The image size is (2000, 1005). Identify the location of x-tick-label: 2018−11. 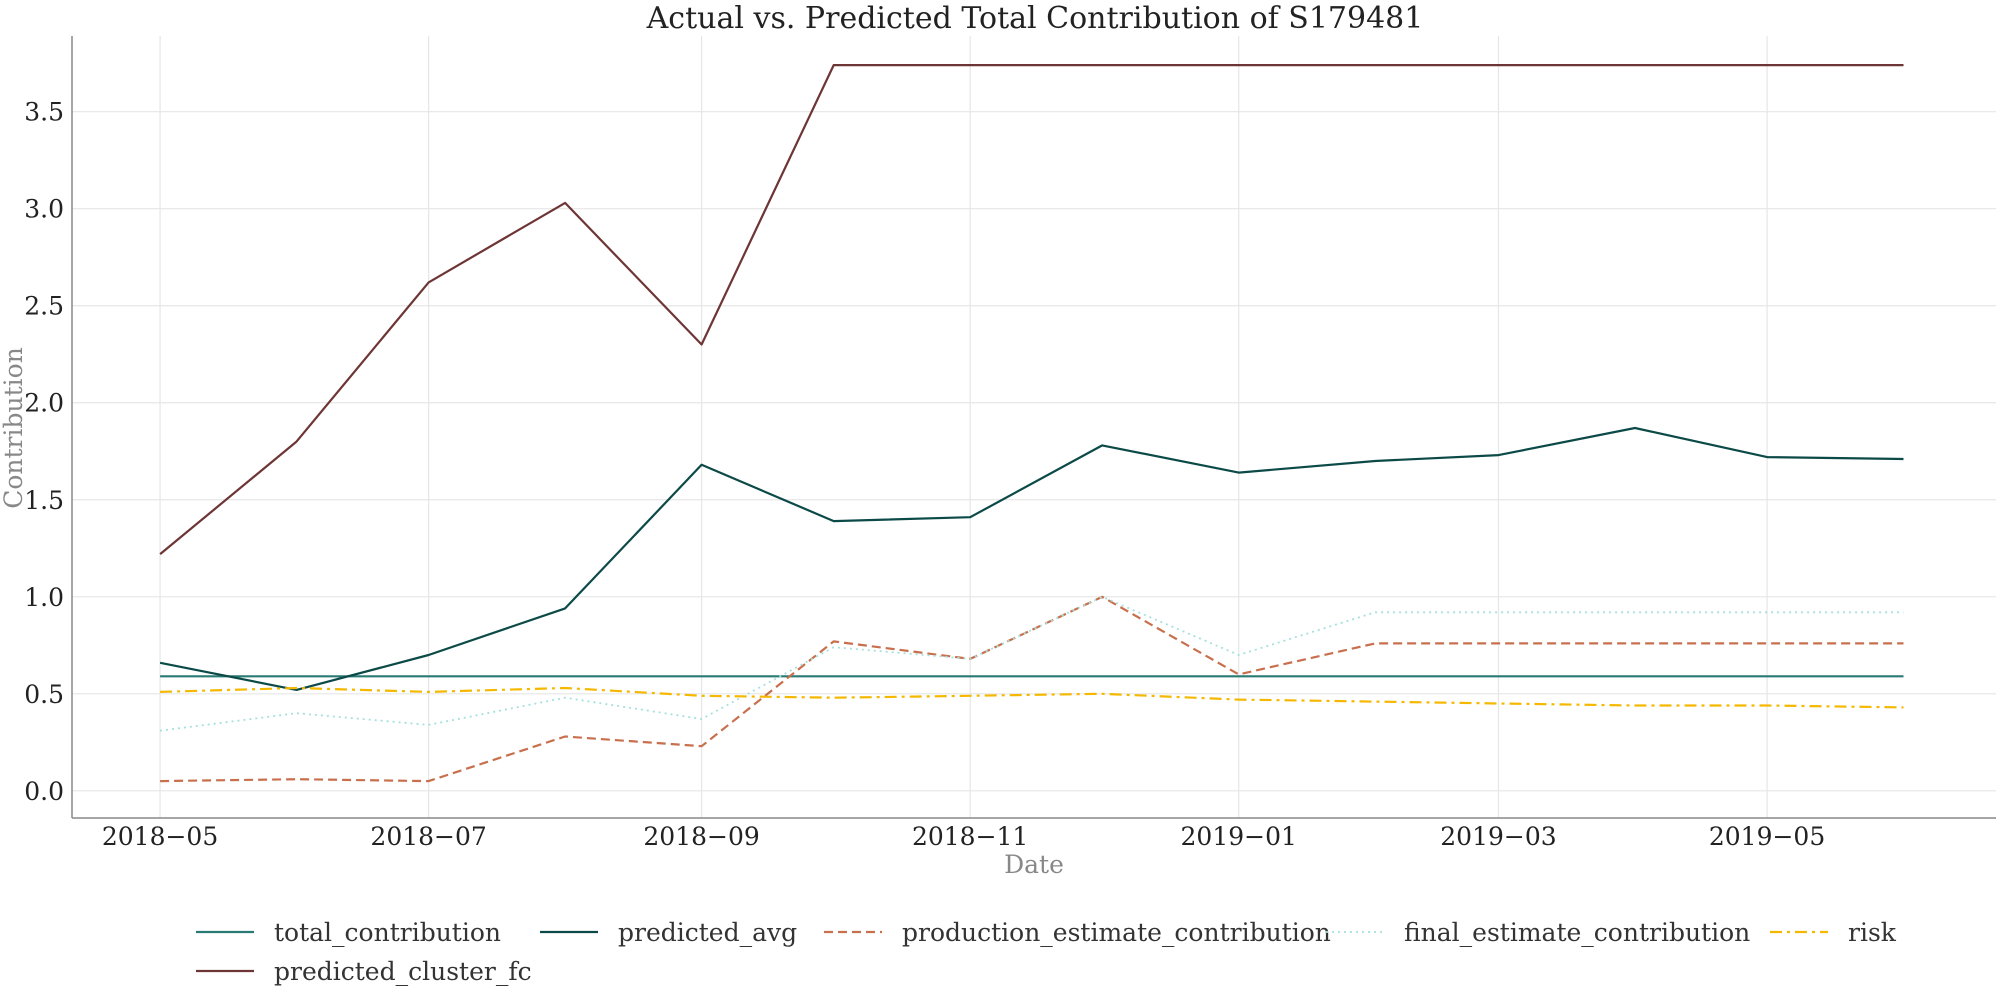
(970, 836).